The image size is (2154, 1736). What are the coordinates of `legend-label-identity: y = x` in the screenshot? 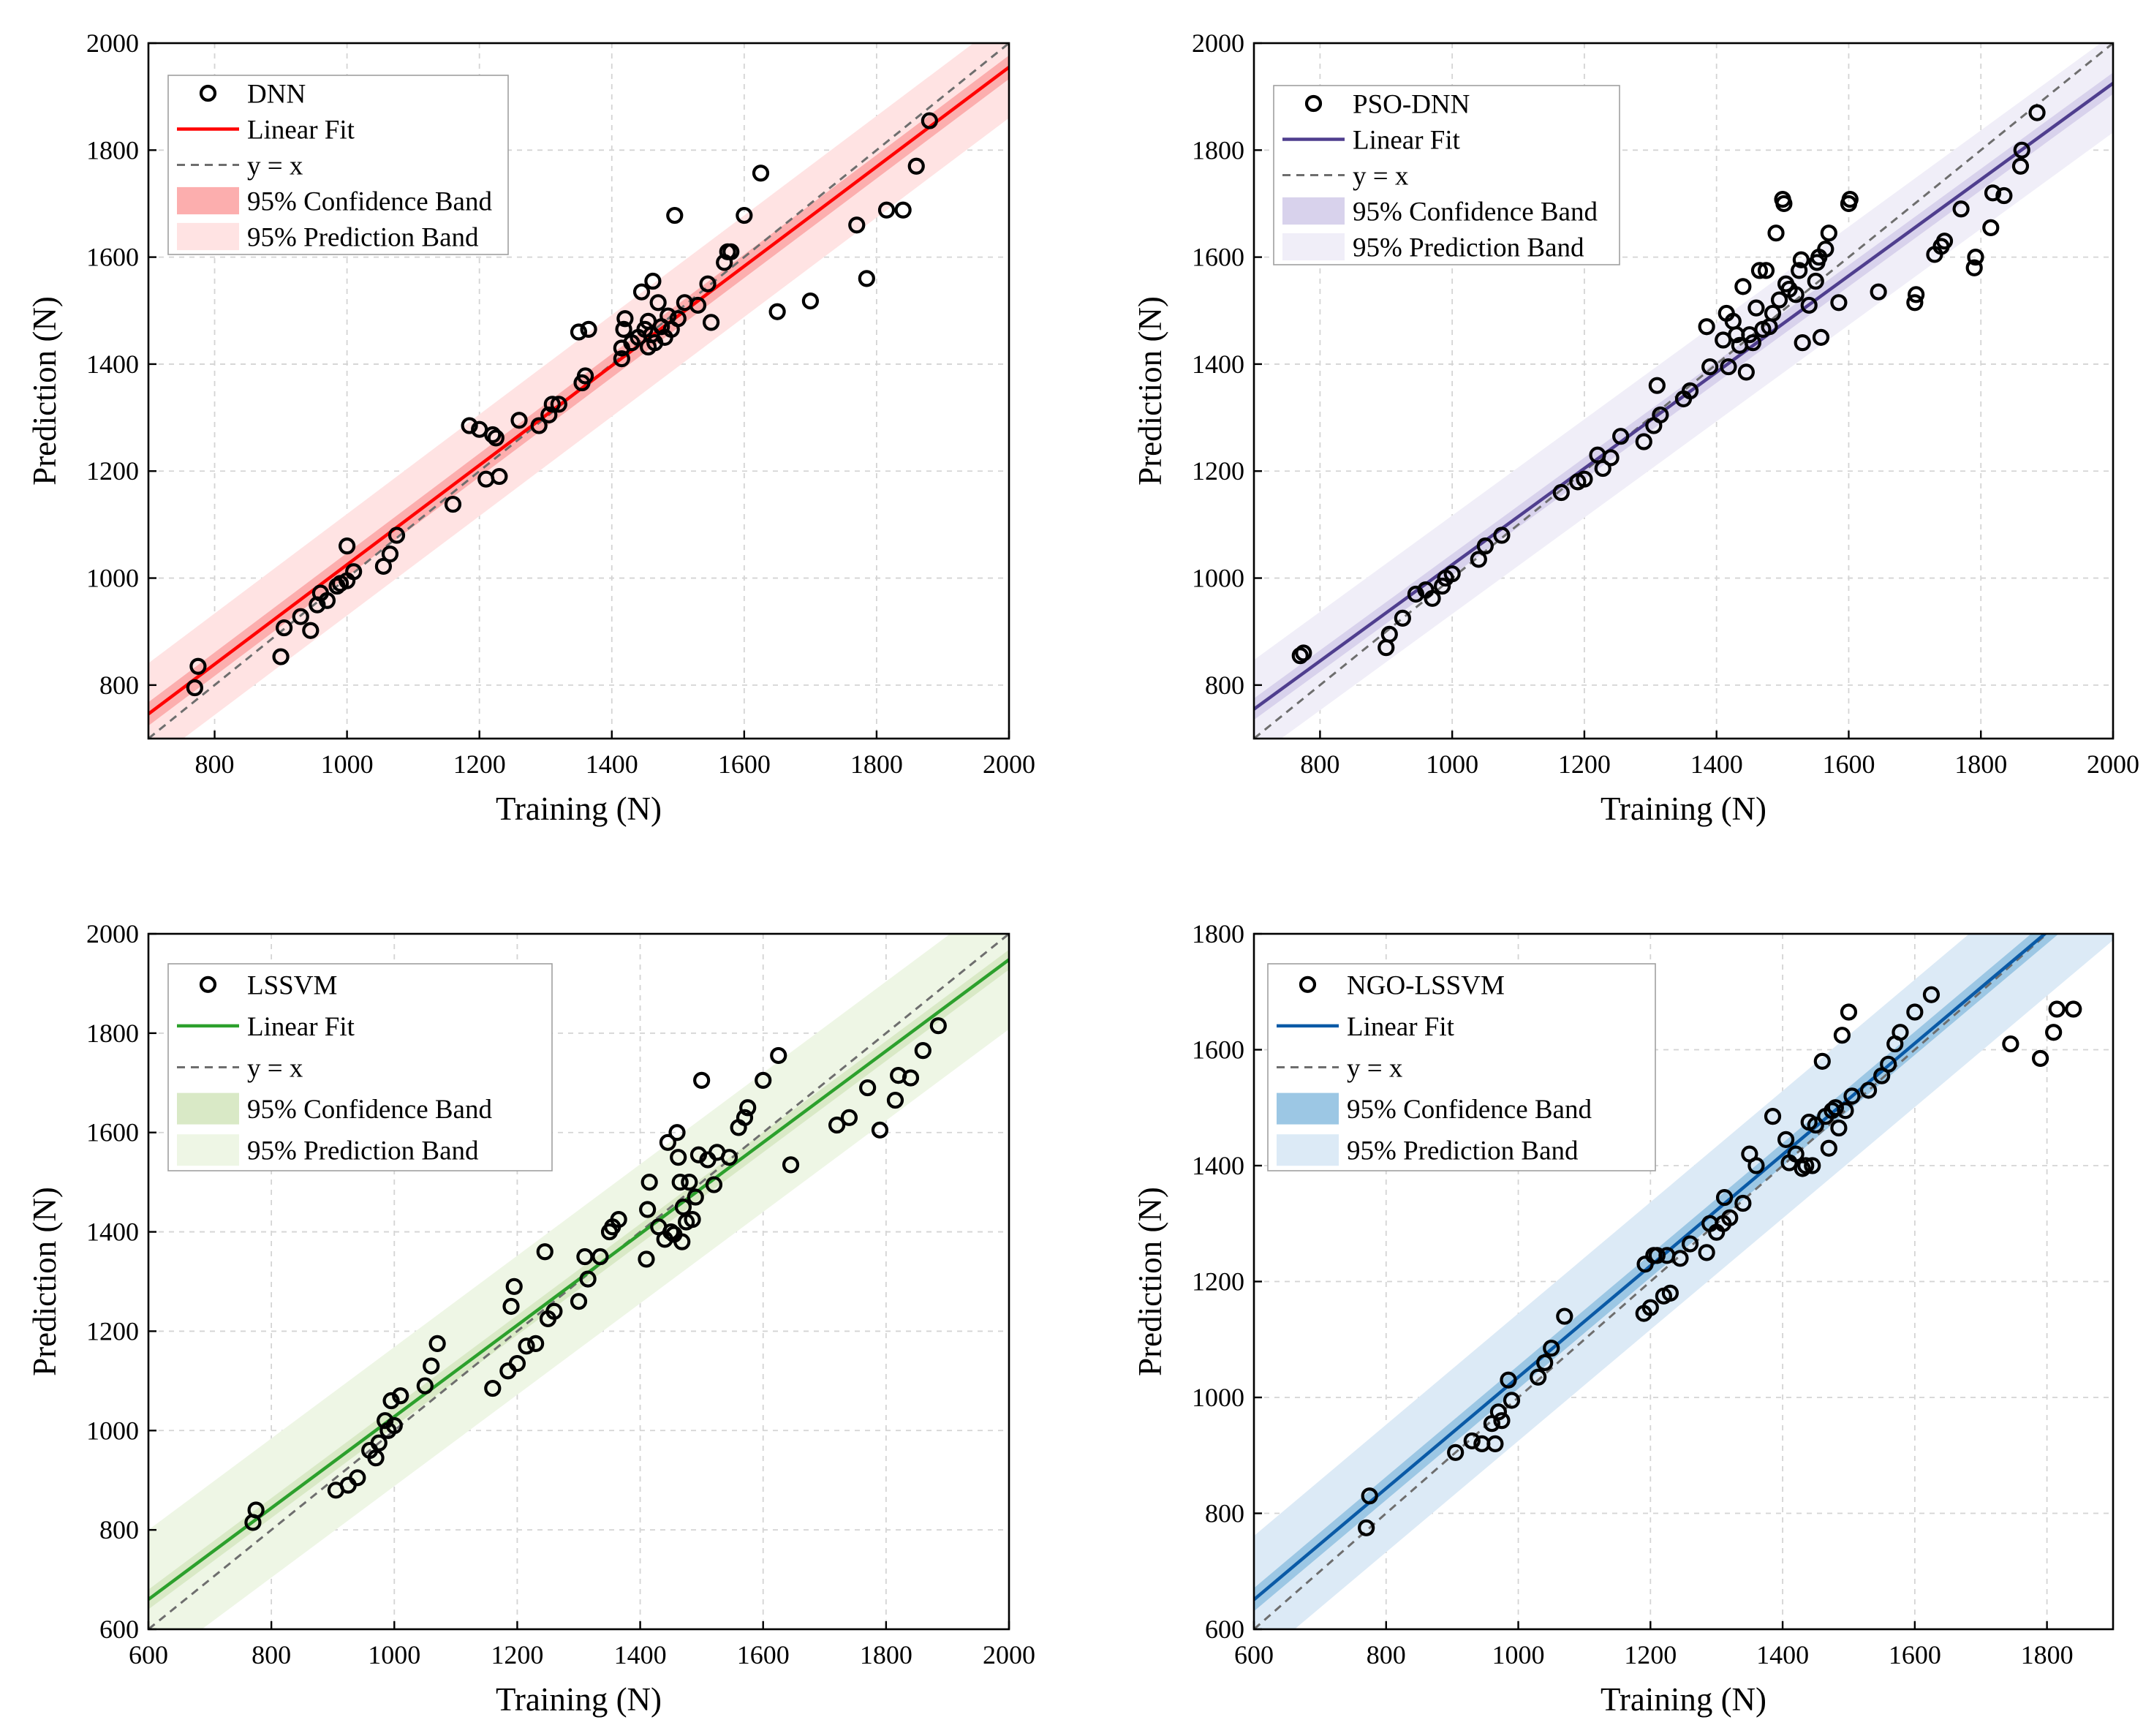 It's located at (1375, 1069).